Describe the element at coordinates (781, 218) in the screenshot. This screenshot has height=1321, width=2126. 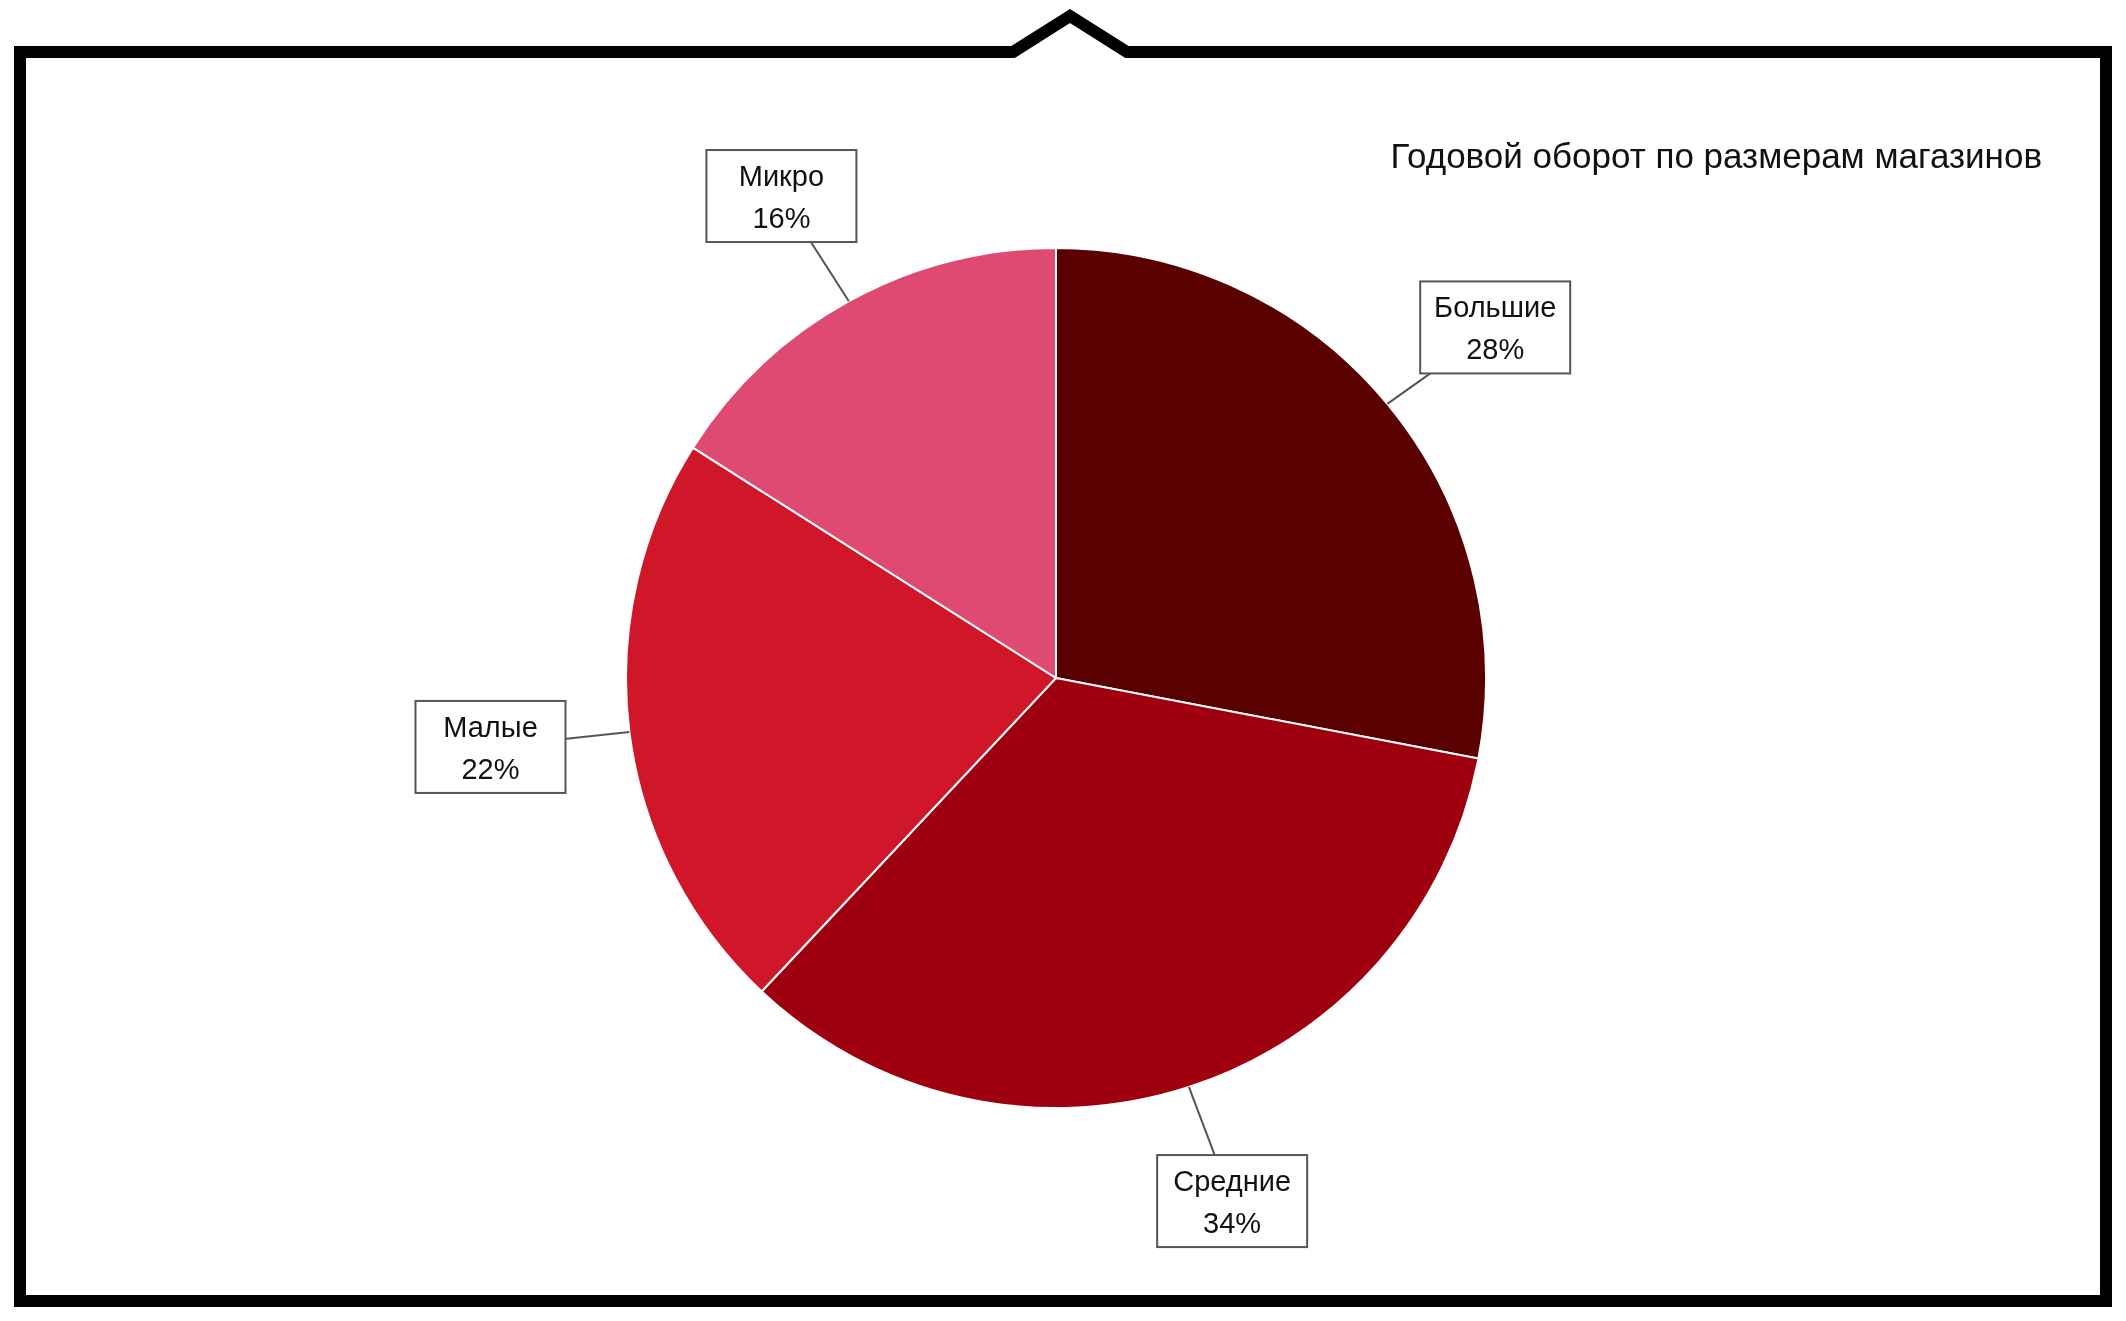
I see `data-label: 16%` at that location.